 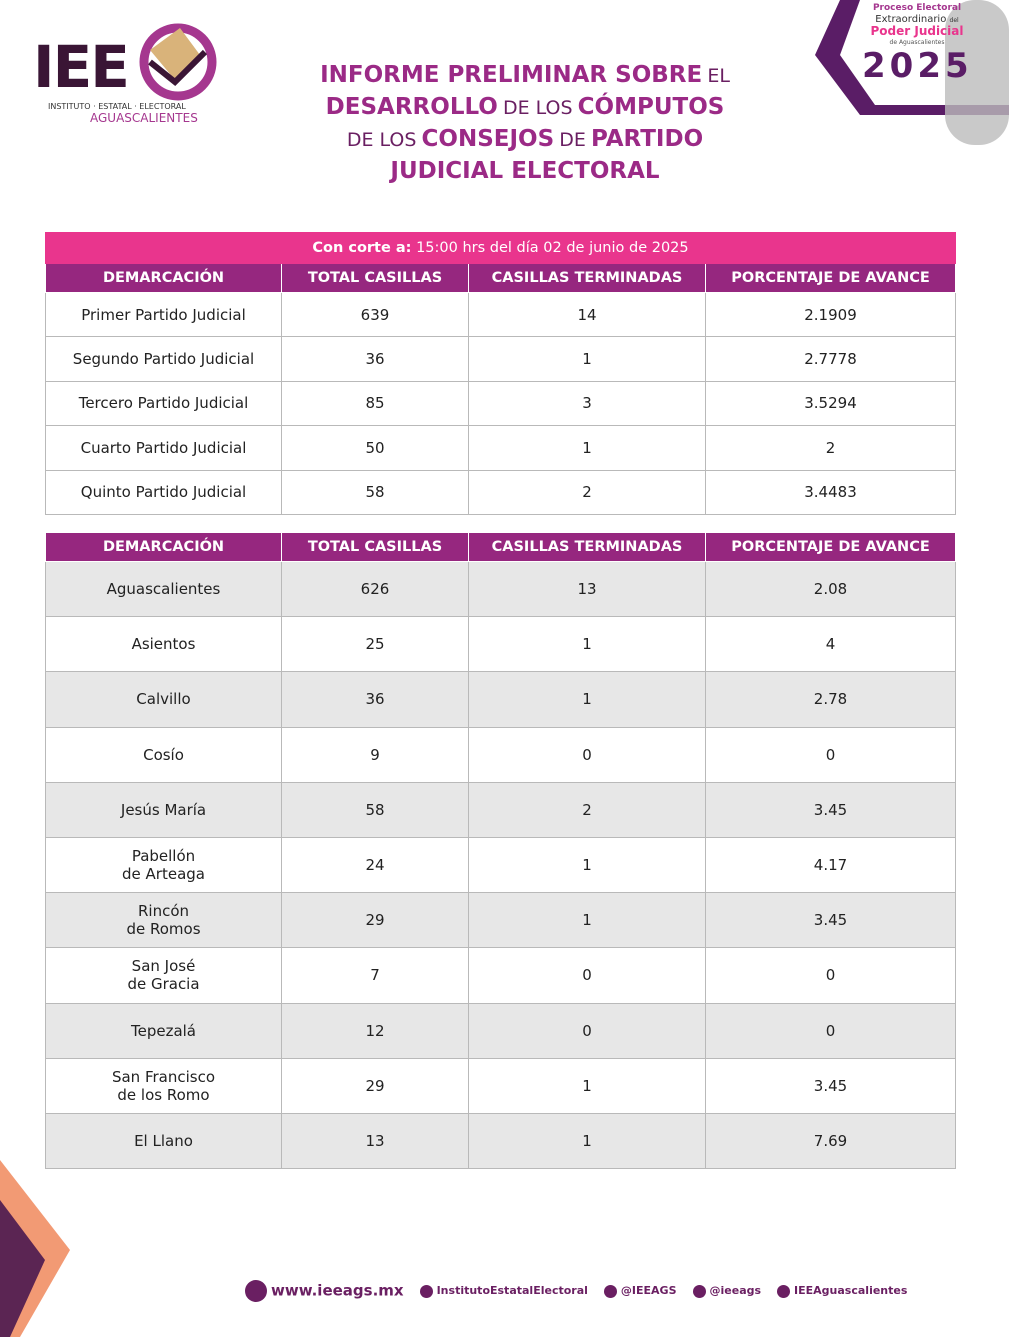 I want to click on table-row: Jesús María 58 2 3.45, so click(x=500, y=809).